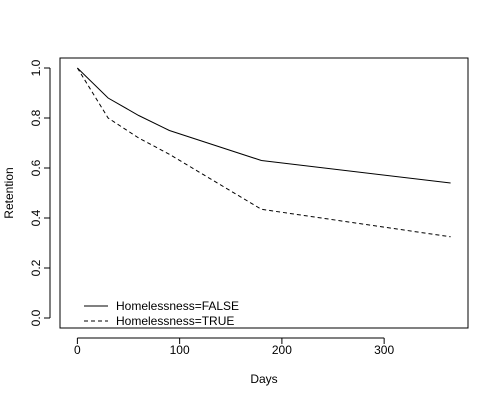 The image size is (500, 400). I want to click on x-tick-label: 200, so click(282, 350).